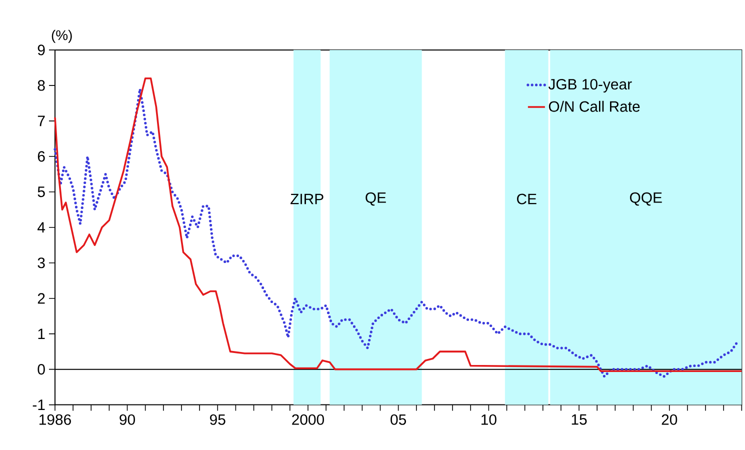  I want to click on x-tick-label: 2000, so click(308, 419).